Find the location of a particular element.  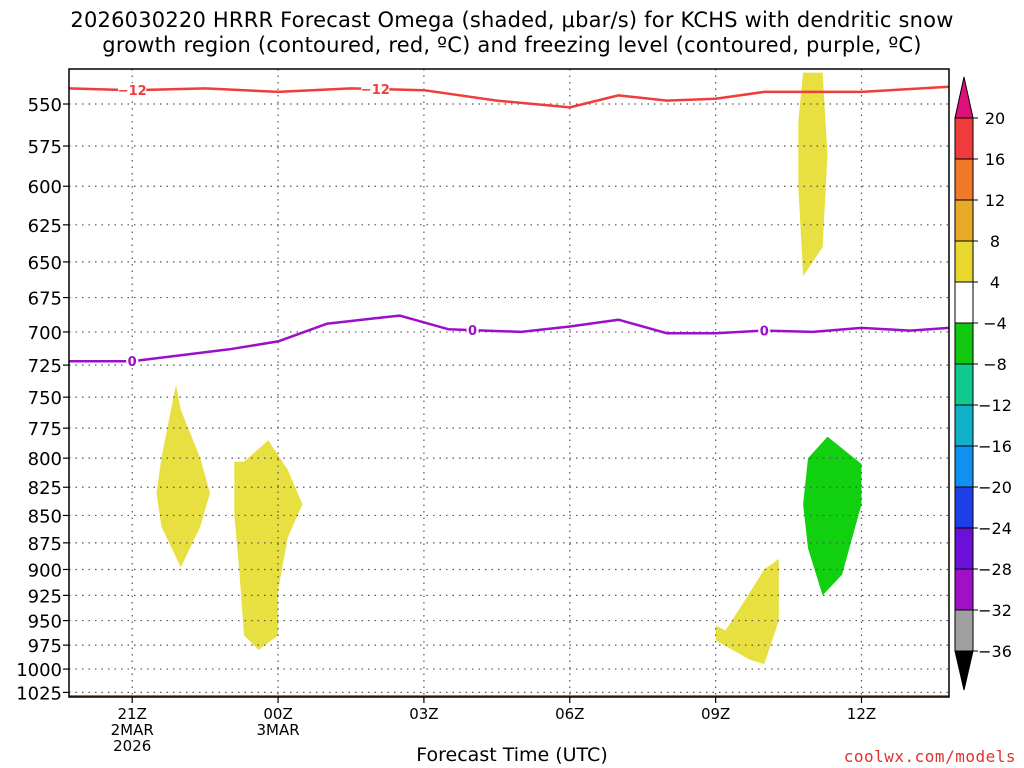

colorbar-label-11: −24 is located at coordinates (995, 528).